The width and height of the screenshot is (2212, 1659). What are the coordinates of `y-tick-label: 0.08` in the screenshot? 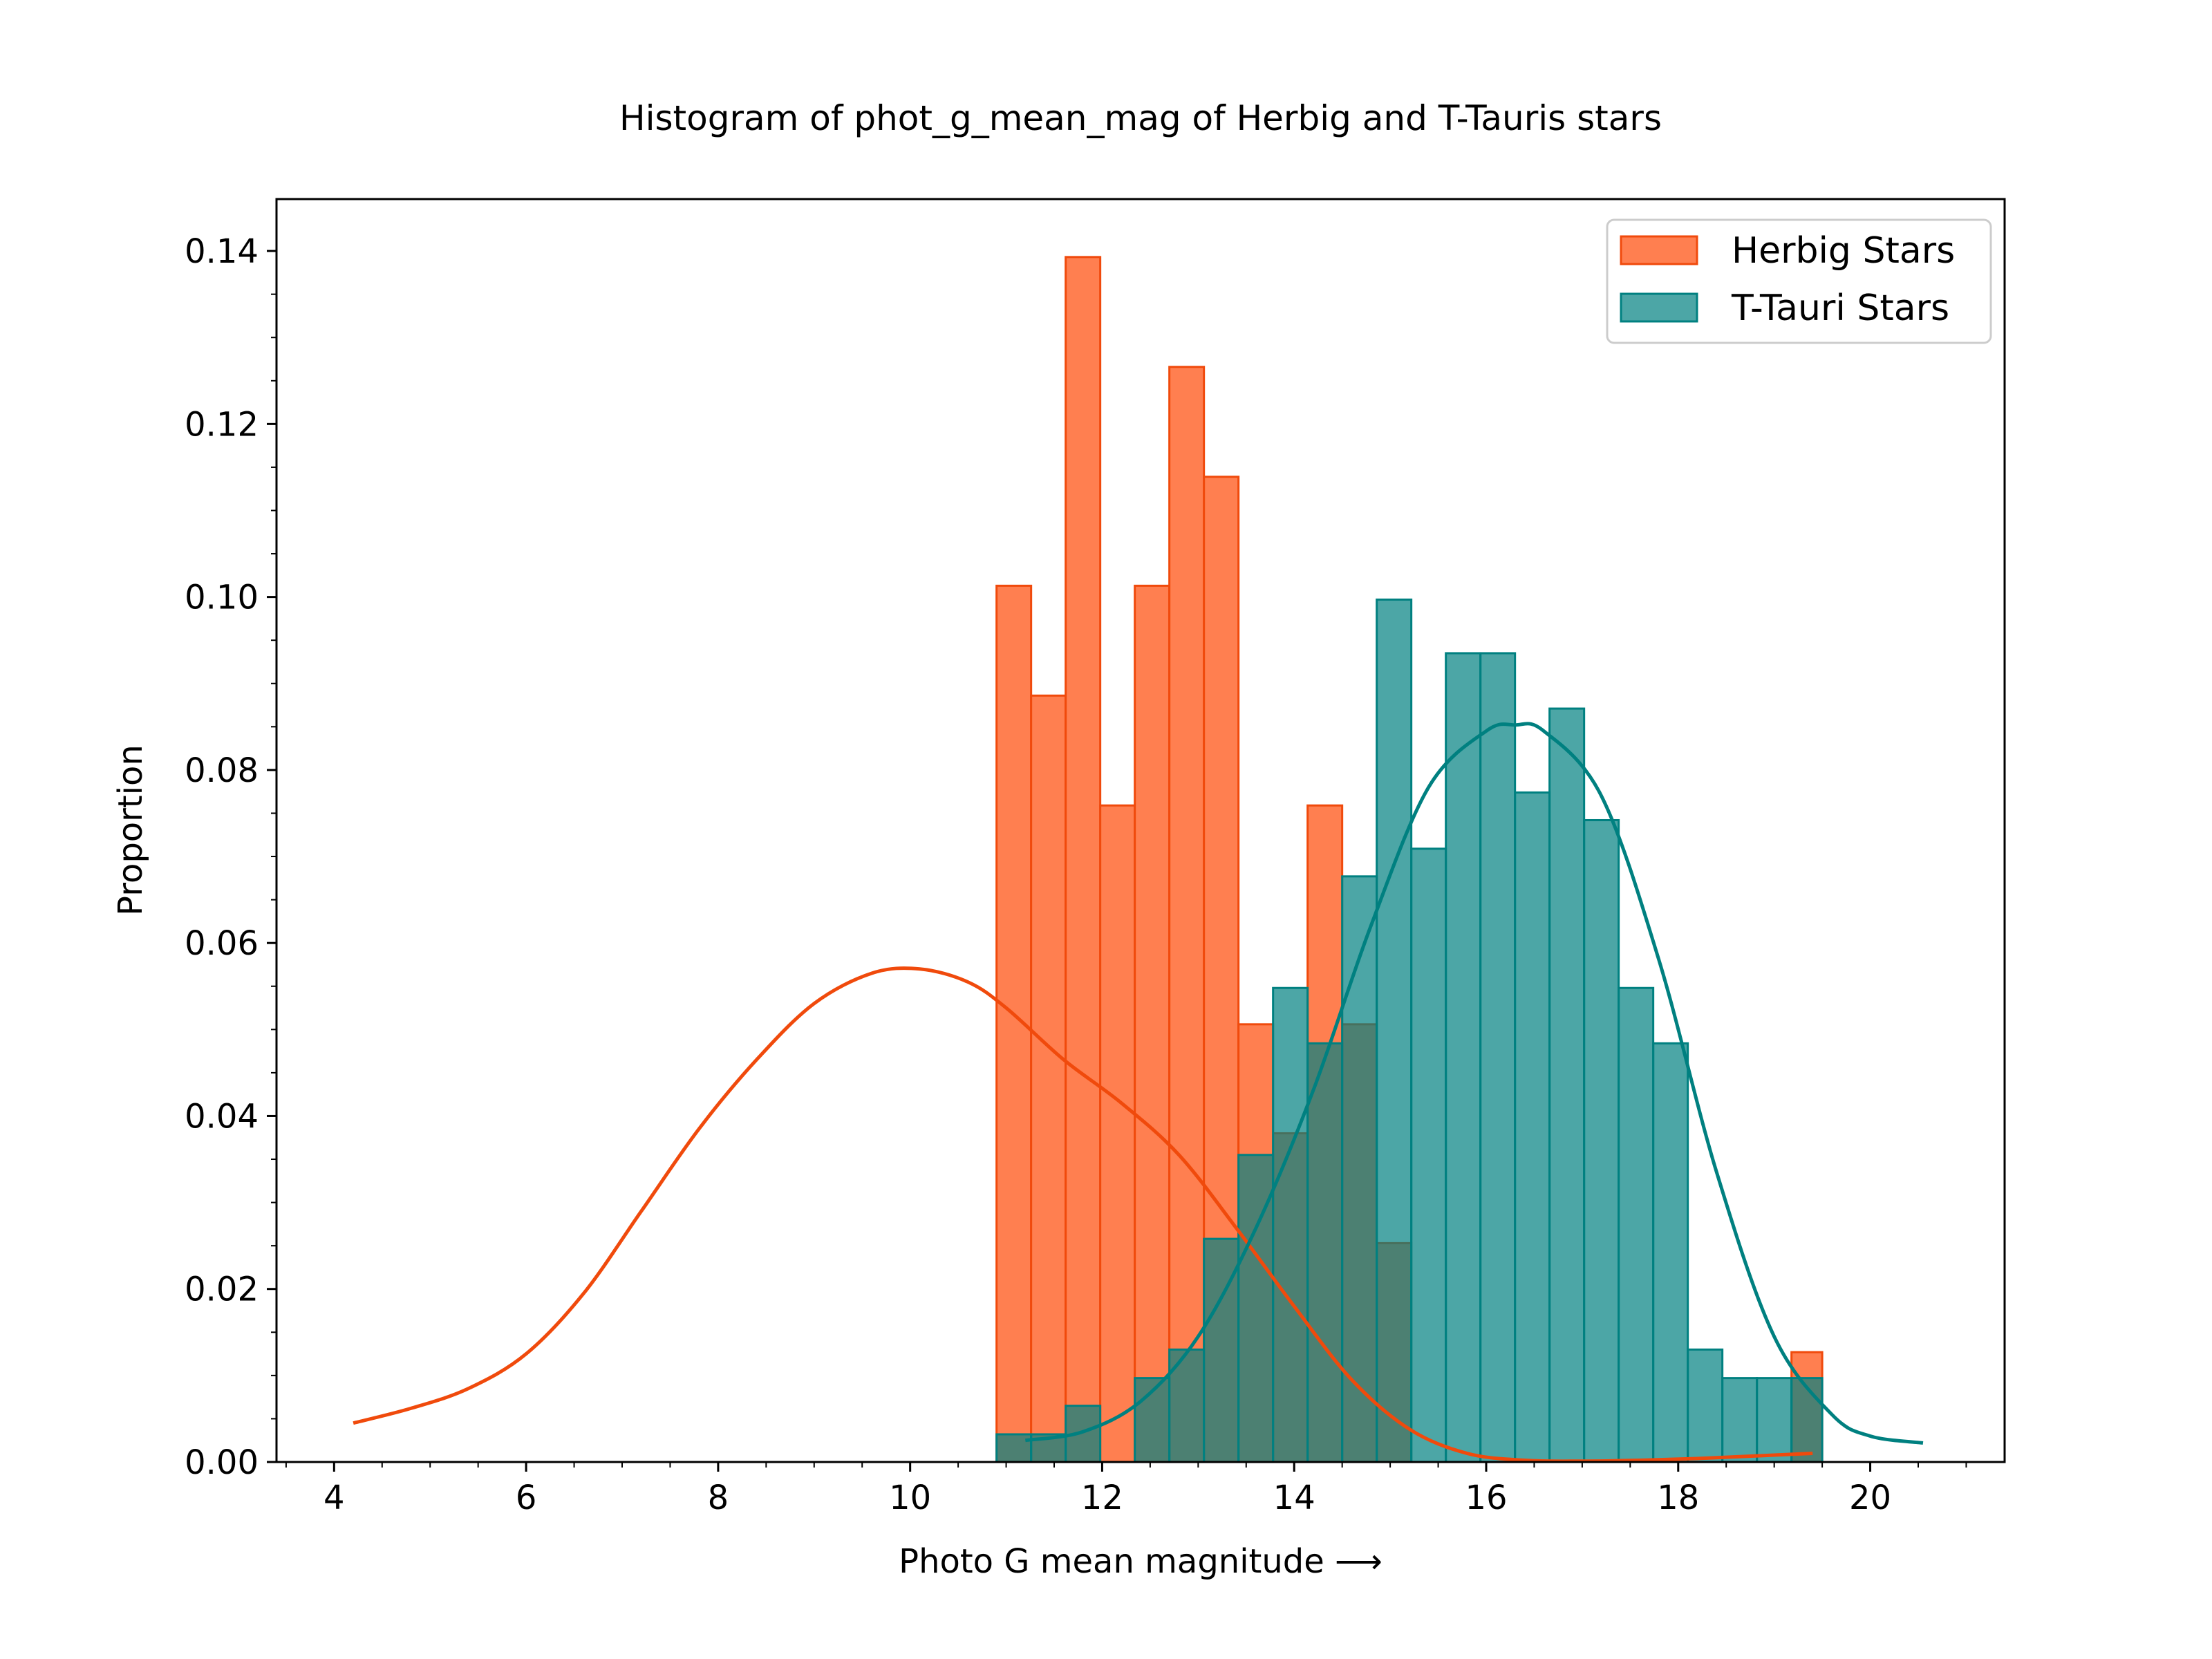 It's located at (222, 770).